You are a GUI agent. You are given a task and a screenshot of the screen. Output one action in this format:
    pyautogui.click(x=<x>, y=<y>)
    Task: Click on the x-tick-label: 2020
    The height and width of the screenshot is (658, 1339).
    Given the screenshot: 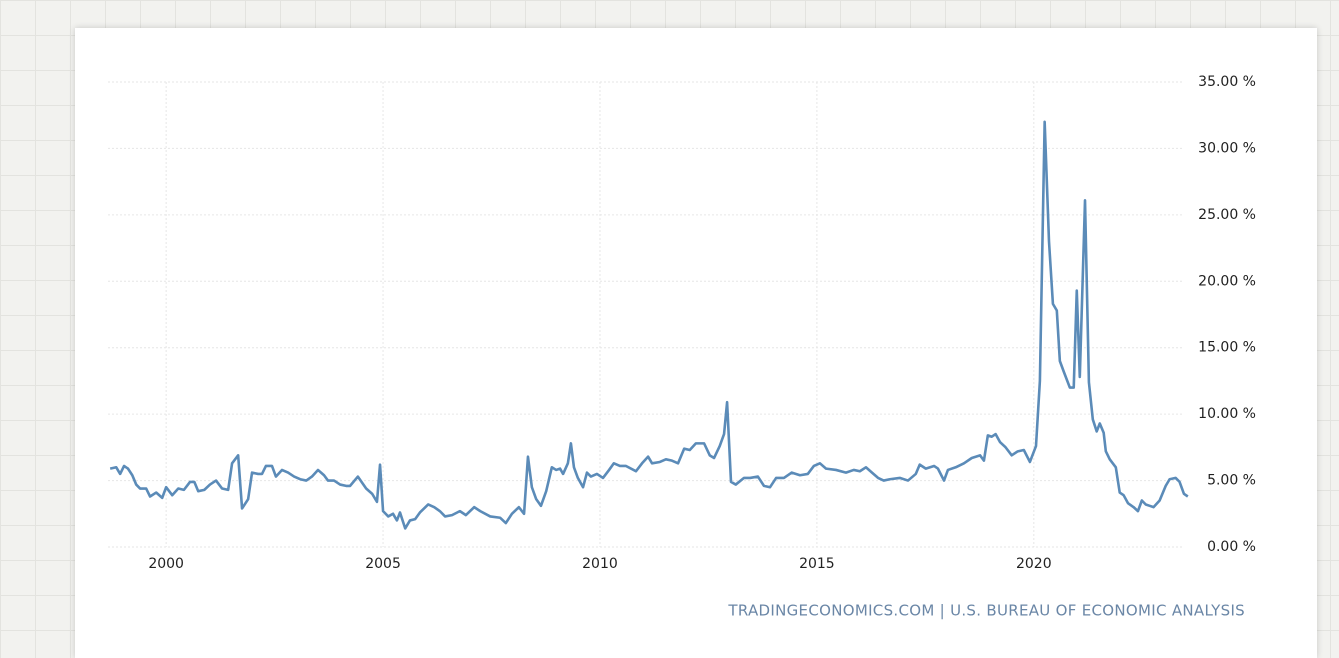 What is the action you would take?
    pyautogui.click(x=1034, y=564)
    